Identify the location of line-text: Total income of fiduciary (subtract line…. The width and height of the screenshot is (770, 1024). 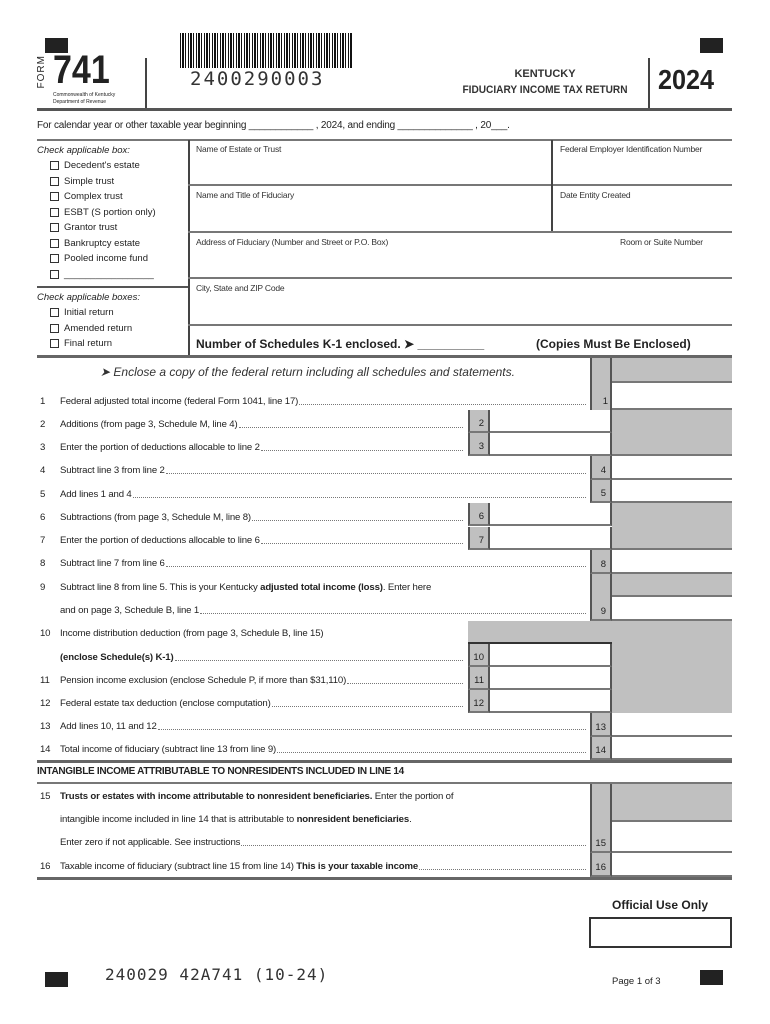
(168, 749).